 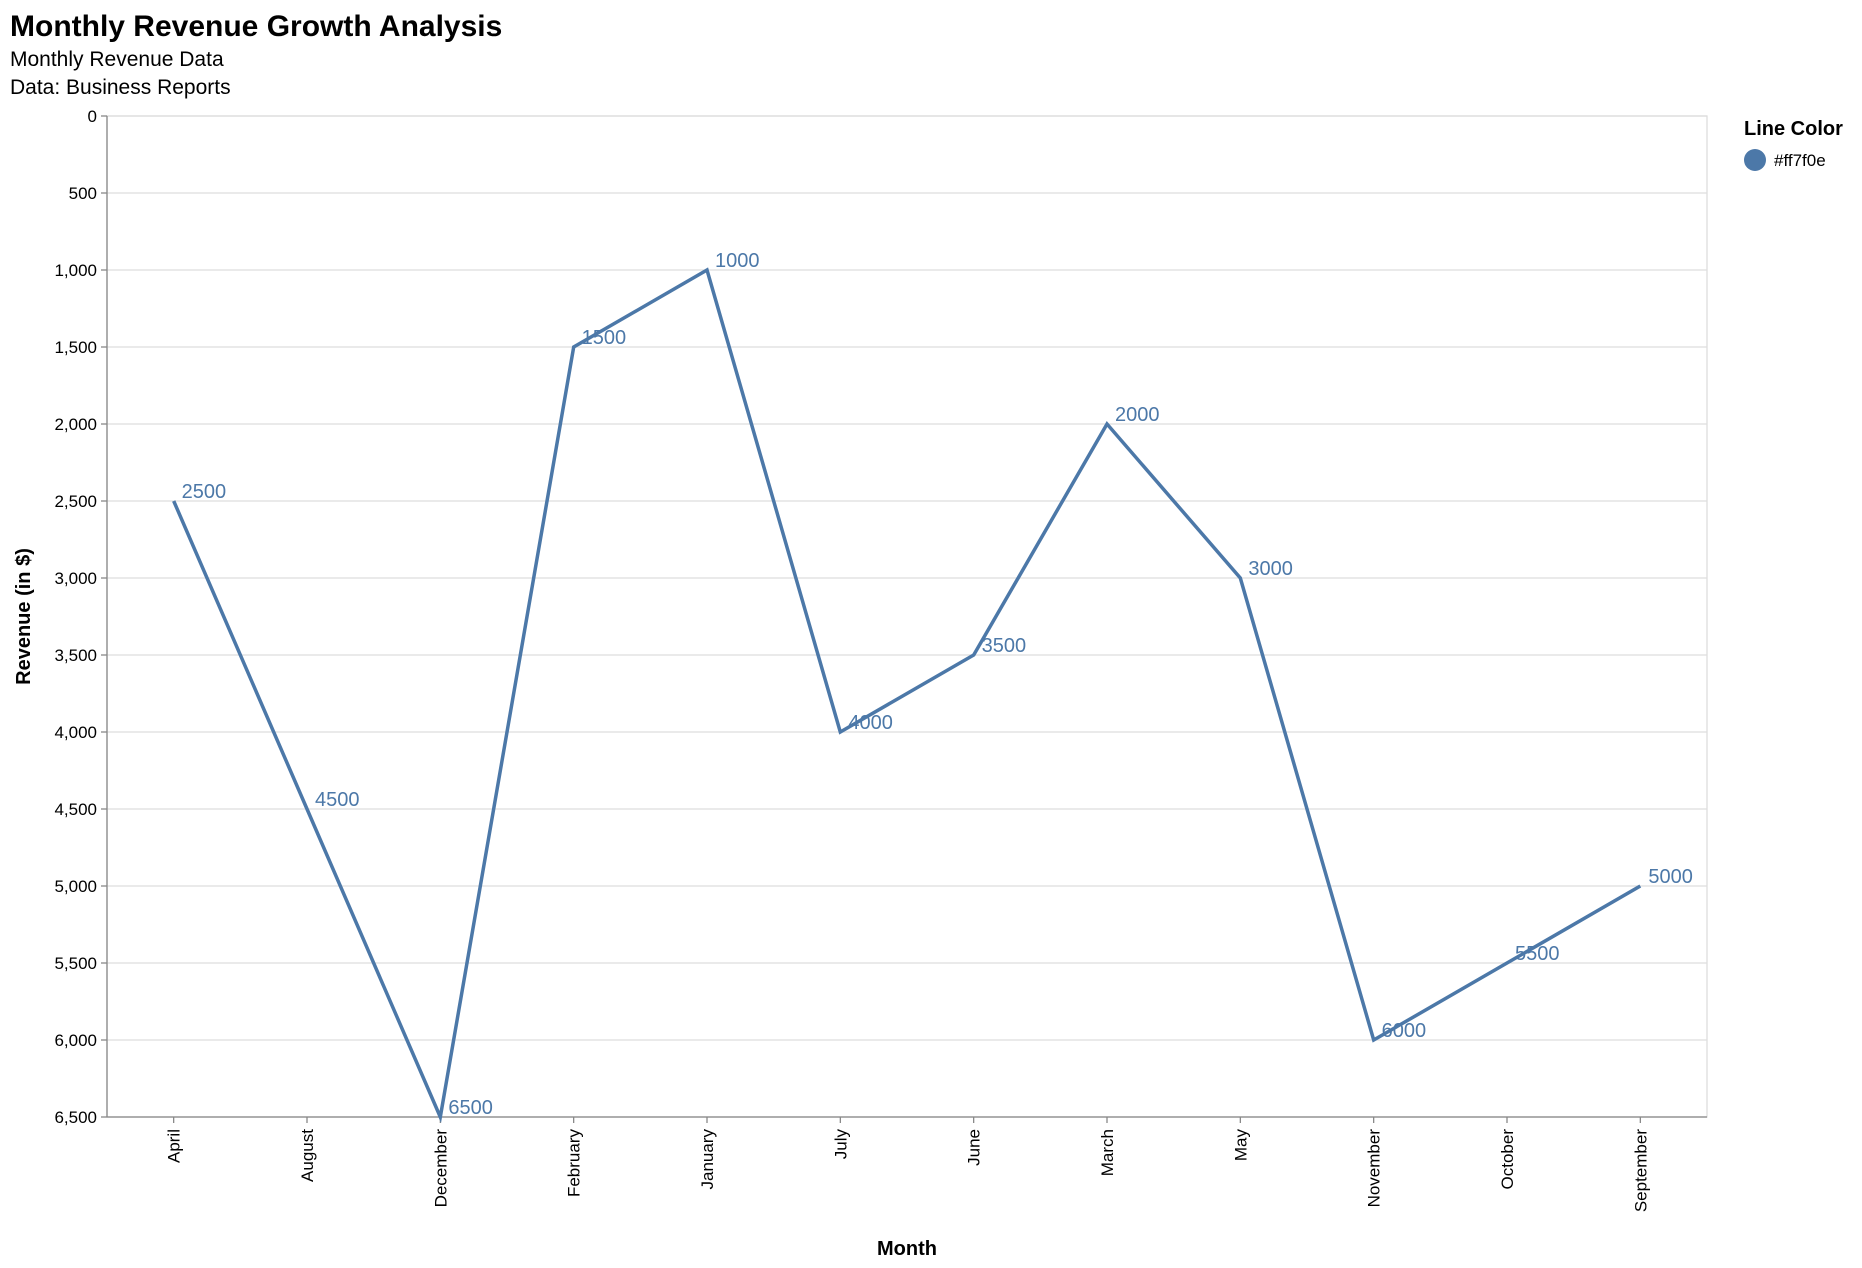 I want to click on y-tick-label: 6,500, so click(x=75, y=1117).